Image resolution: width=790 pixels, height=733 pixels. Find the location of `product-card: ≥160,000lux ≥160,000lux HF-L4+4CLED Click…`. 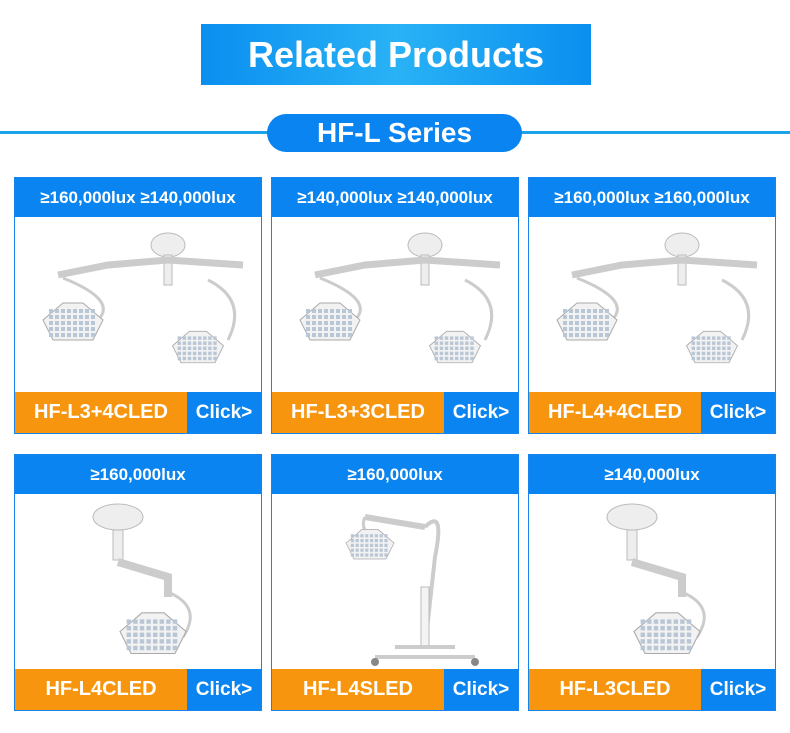

product-card: ≥160,000lux ≥160,000lux HF-L4+4CLED Click… is located at coordinates (652, 305).